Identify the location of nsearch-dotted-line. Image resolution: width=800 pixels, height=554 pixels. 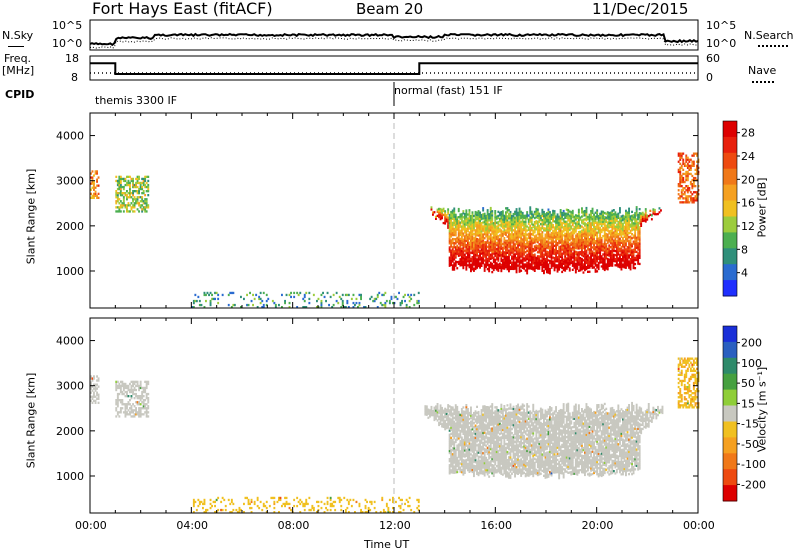
(773, 46).